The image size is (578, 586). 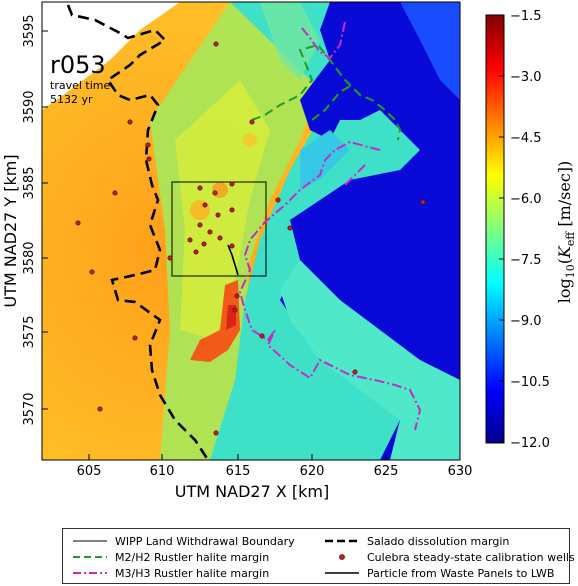 What do you see at coordinates (312, 471) in the screenshot?
I see `x-tick-label: 620` at bounding box center [312, 471].